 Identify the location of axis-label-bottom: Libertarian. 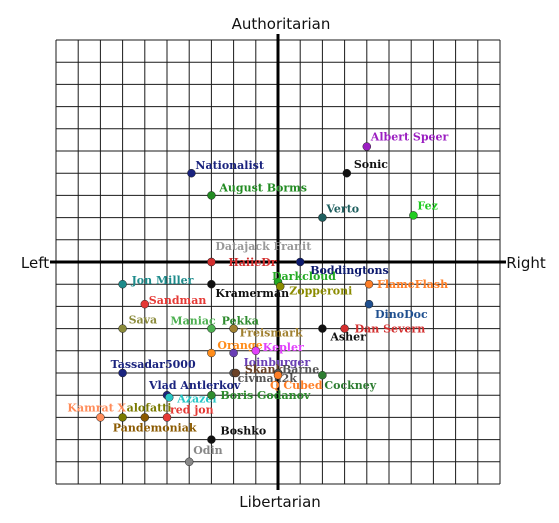
(280, 502).